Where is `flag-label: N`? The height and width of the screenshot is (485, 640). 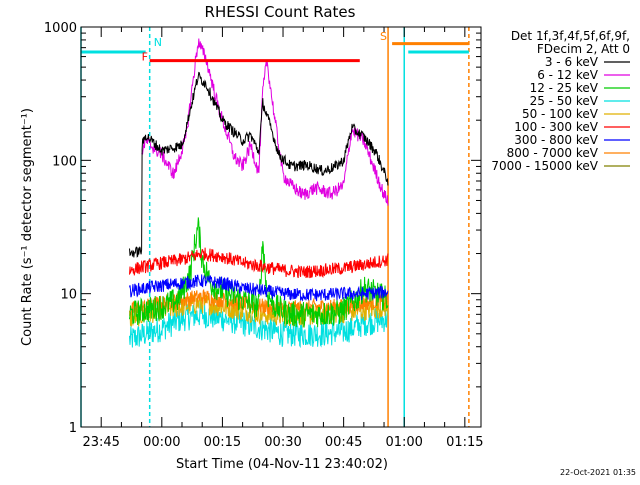
flag-label: N is located at coordinates (158, 42).